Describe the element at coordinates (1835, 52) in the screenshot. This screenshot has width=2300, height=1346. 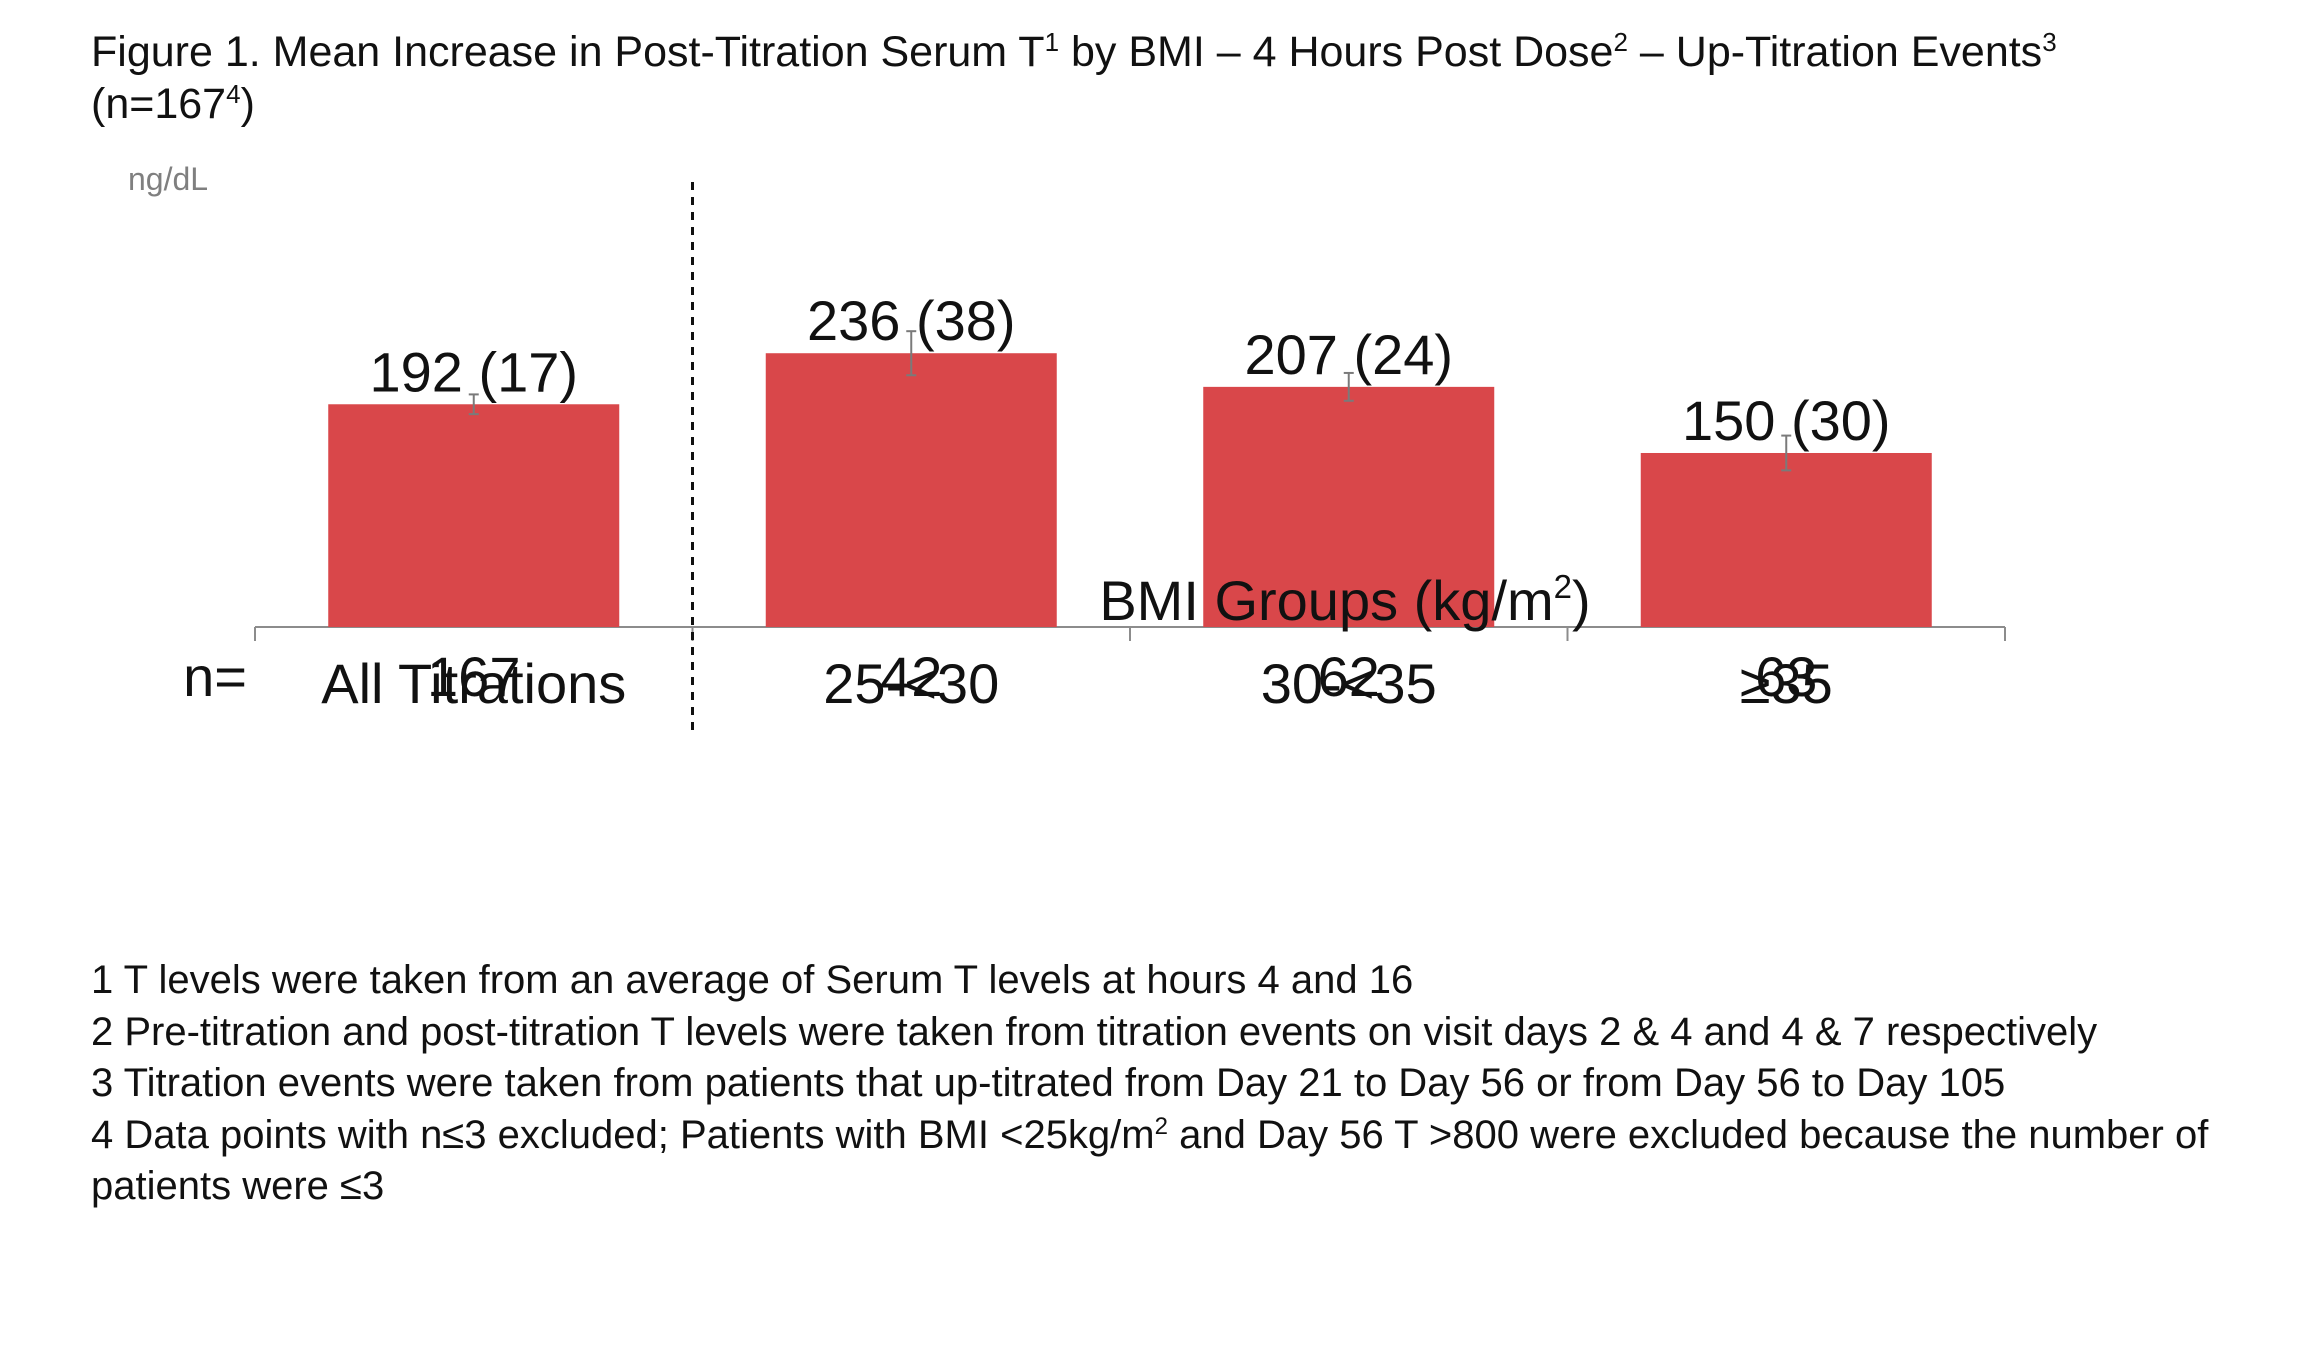
I see `title-text-3: – Up-Titration Events` at that location.